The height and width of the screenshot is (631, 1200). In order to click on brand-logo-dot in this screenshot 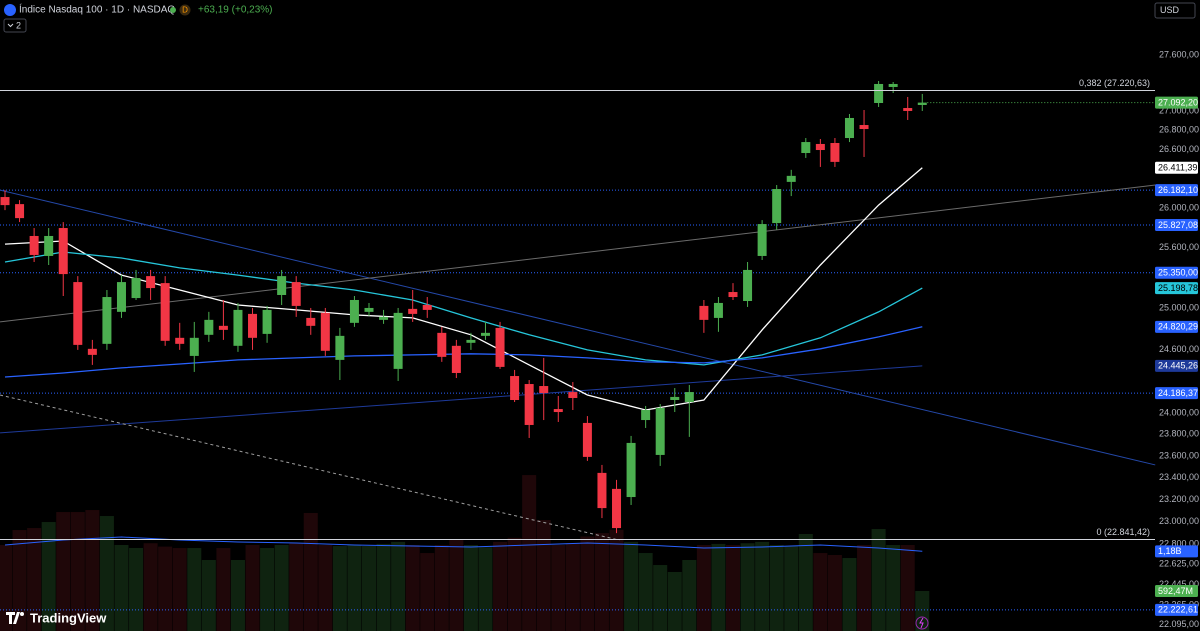, I will do `click(22, 614)`.